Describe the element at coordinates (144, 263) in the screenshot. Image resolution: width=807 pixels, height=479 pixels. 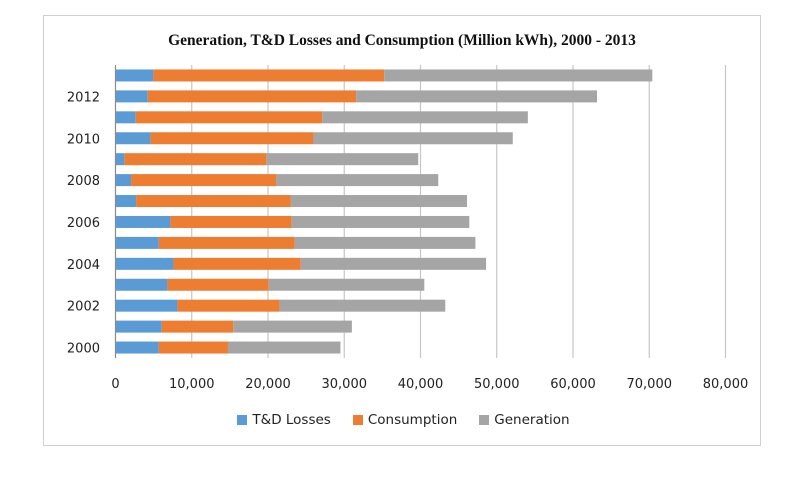
I see `bar-t-d-losses-2004` at that location.